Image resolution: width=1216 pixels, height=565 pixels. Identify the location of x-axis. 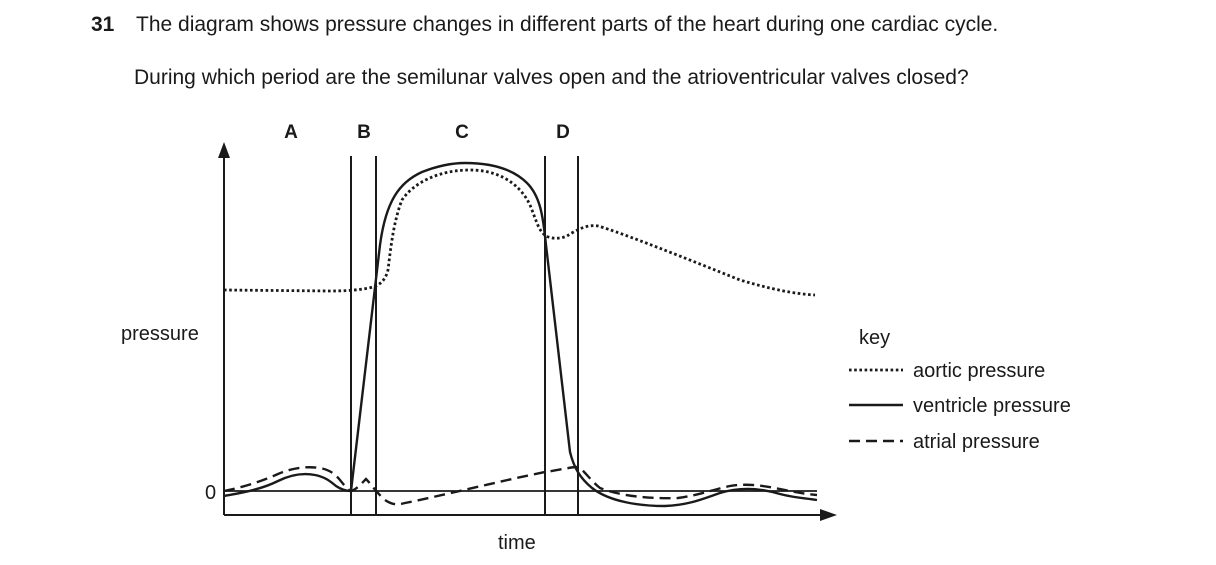
(530, 515).